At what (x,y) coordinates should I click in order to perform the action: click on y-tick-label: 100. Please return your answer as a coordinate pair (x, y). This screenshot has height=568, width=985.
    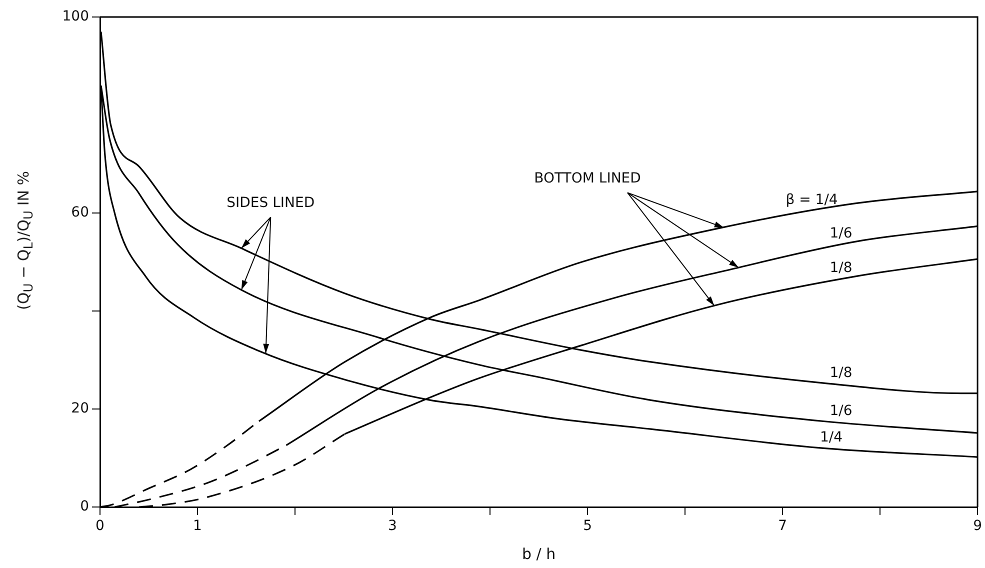
    Looking at the image, I should click on (75, 16).